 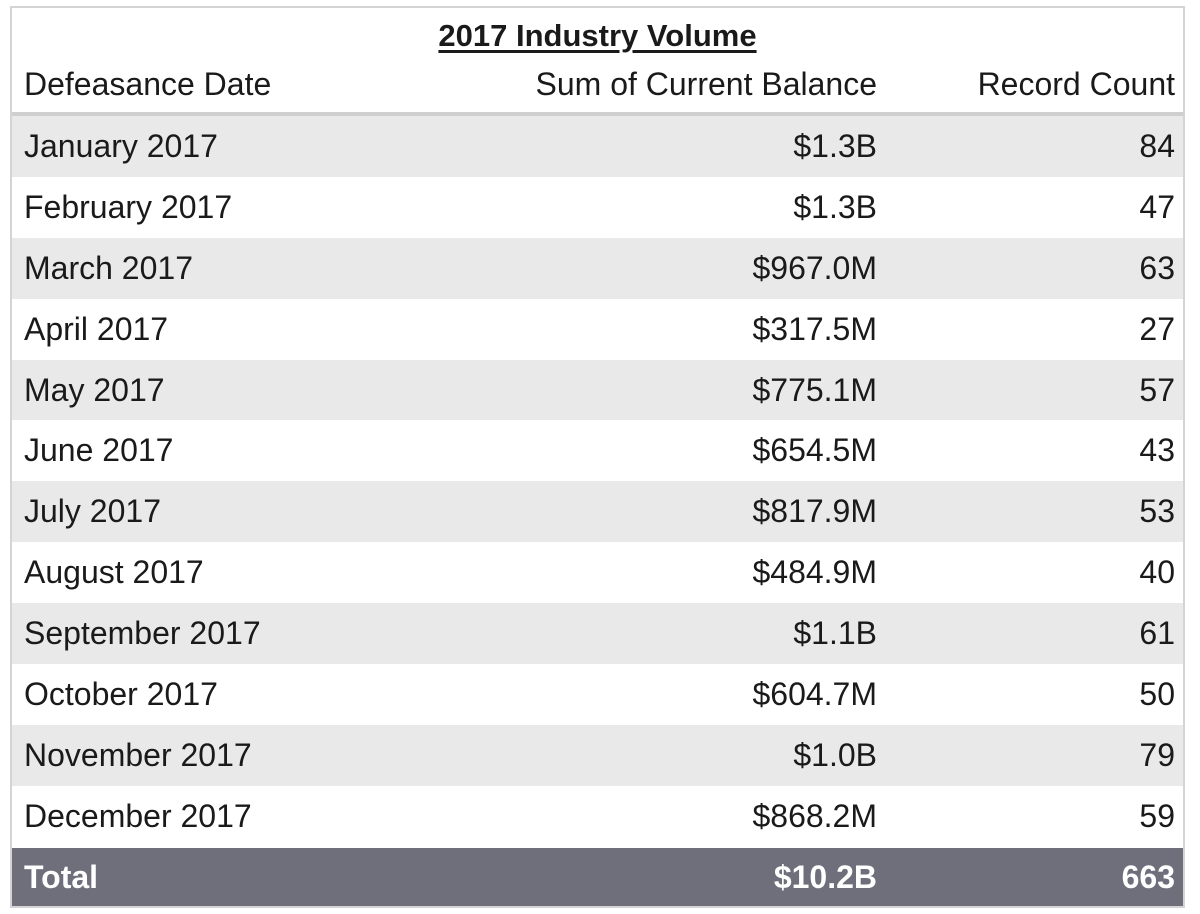 I want to click on cell-balance: $604.7M, so click(x=814, y=694).